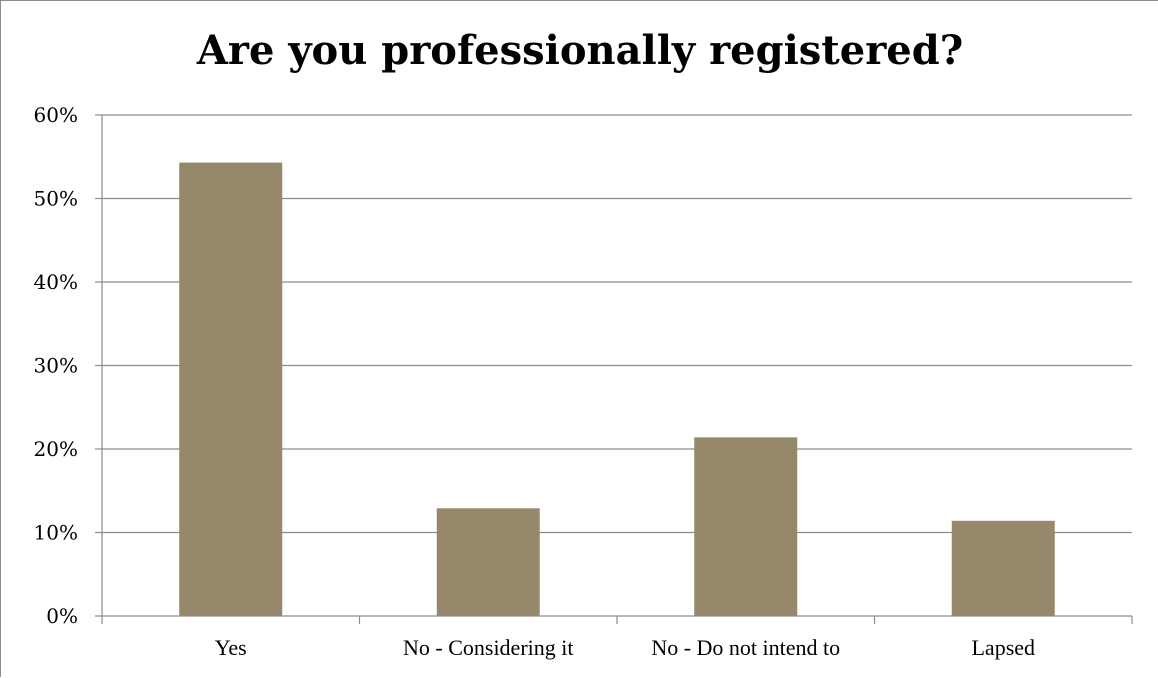 This screenshot has height=678, width=1158. Describe the element at coordinates (580, 50) in the screenshot. I see `chart-title: Are you professionally registered?` at that location.